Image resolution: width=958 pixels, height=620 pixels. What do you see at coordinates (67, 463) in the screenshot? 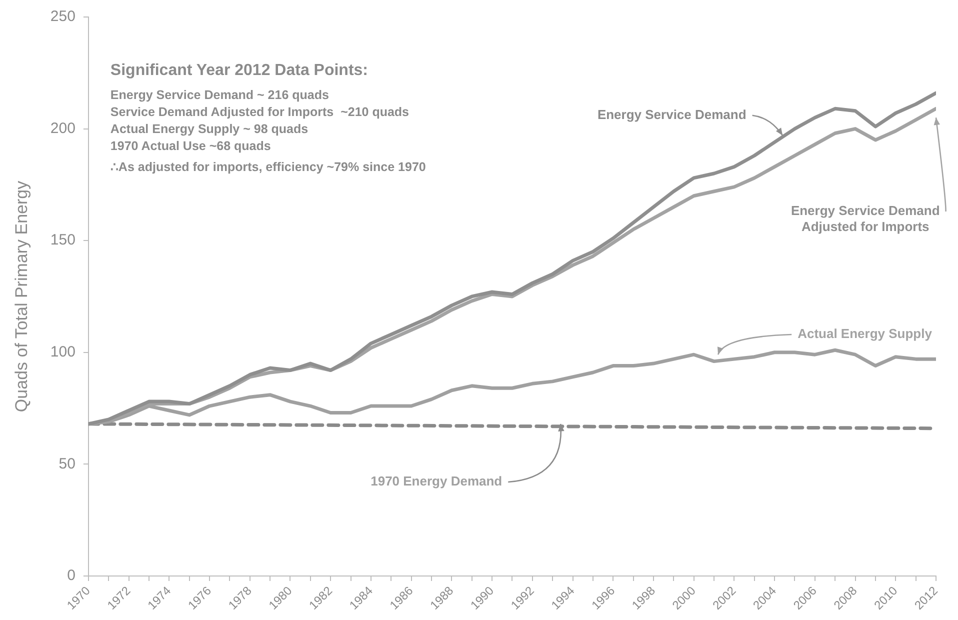
I see `y-tick-label: 50` at bounding box center [67, 463].